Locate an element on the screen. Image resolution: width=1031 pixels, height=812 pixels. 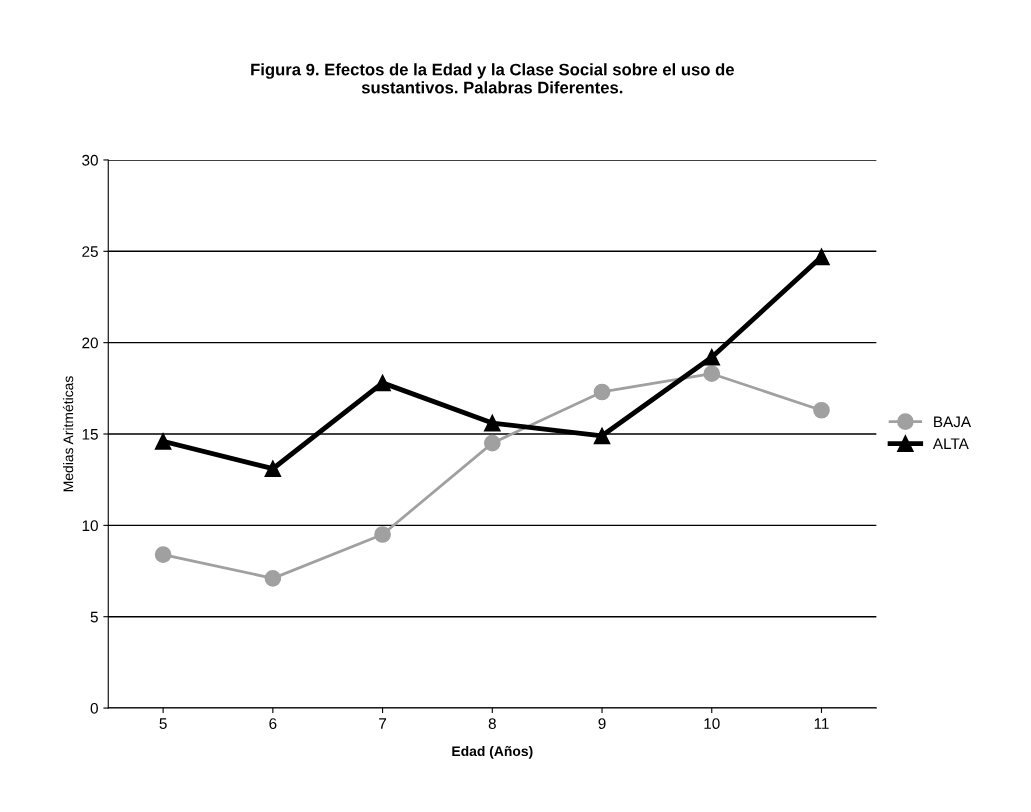
chart-title: Figura 9. Efectos de la Edad y la Clase Social sobre el uso de sustantivos. Palabras Diferentes. is located at coordinates (492, 78).